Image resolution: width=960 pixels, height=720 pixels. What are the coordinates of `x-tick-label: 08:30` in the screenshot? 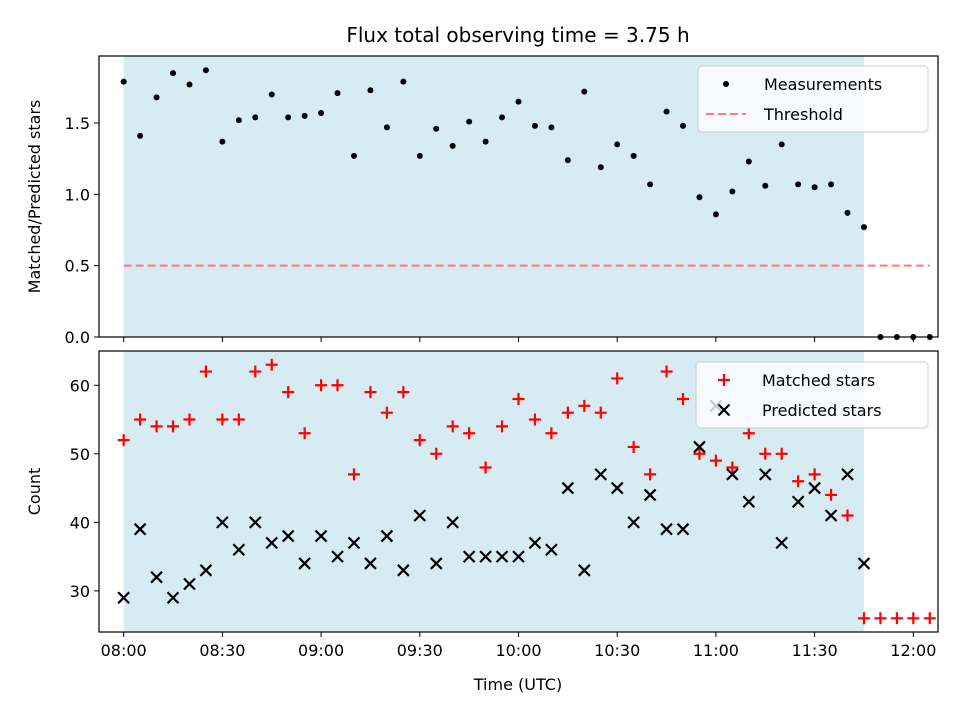 It's located at (222, 650).